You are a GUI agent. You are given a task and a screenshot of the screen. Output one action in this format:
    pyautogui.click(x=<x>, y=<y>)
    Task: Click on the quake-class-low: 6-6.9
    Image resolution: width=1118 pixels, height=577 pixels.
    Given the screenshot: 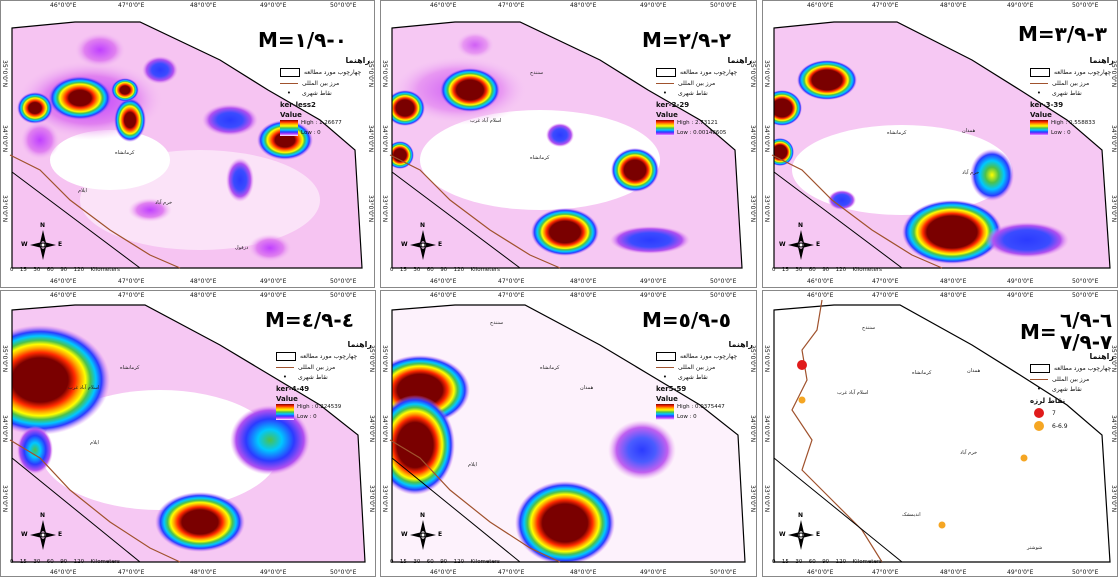 What is the action you would take?
    pyautogui.click(x=1060, y=426)
    